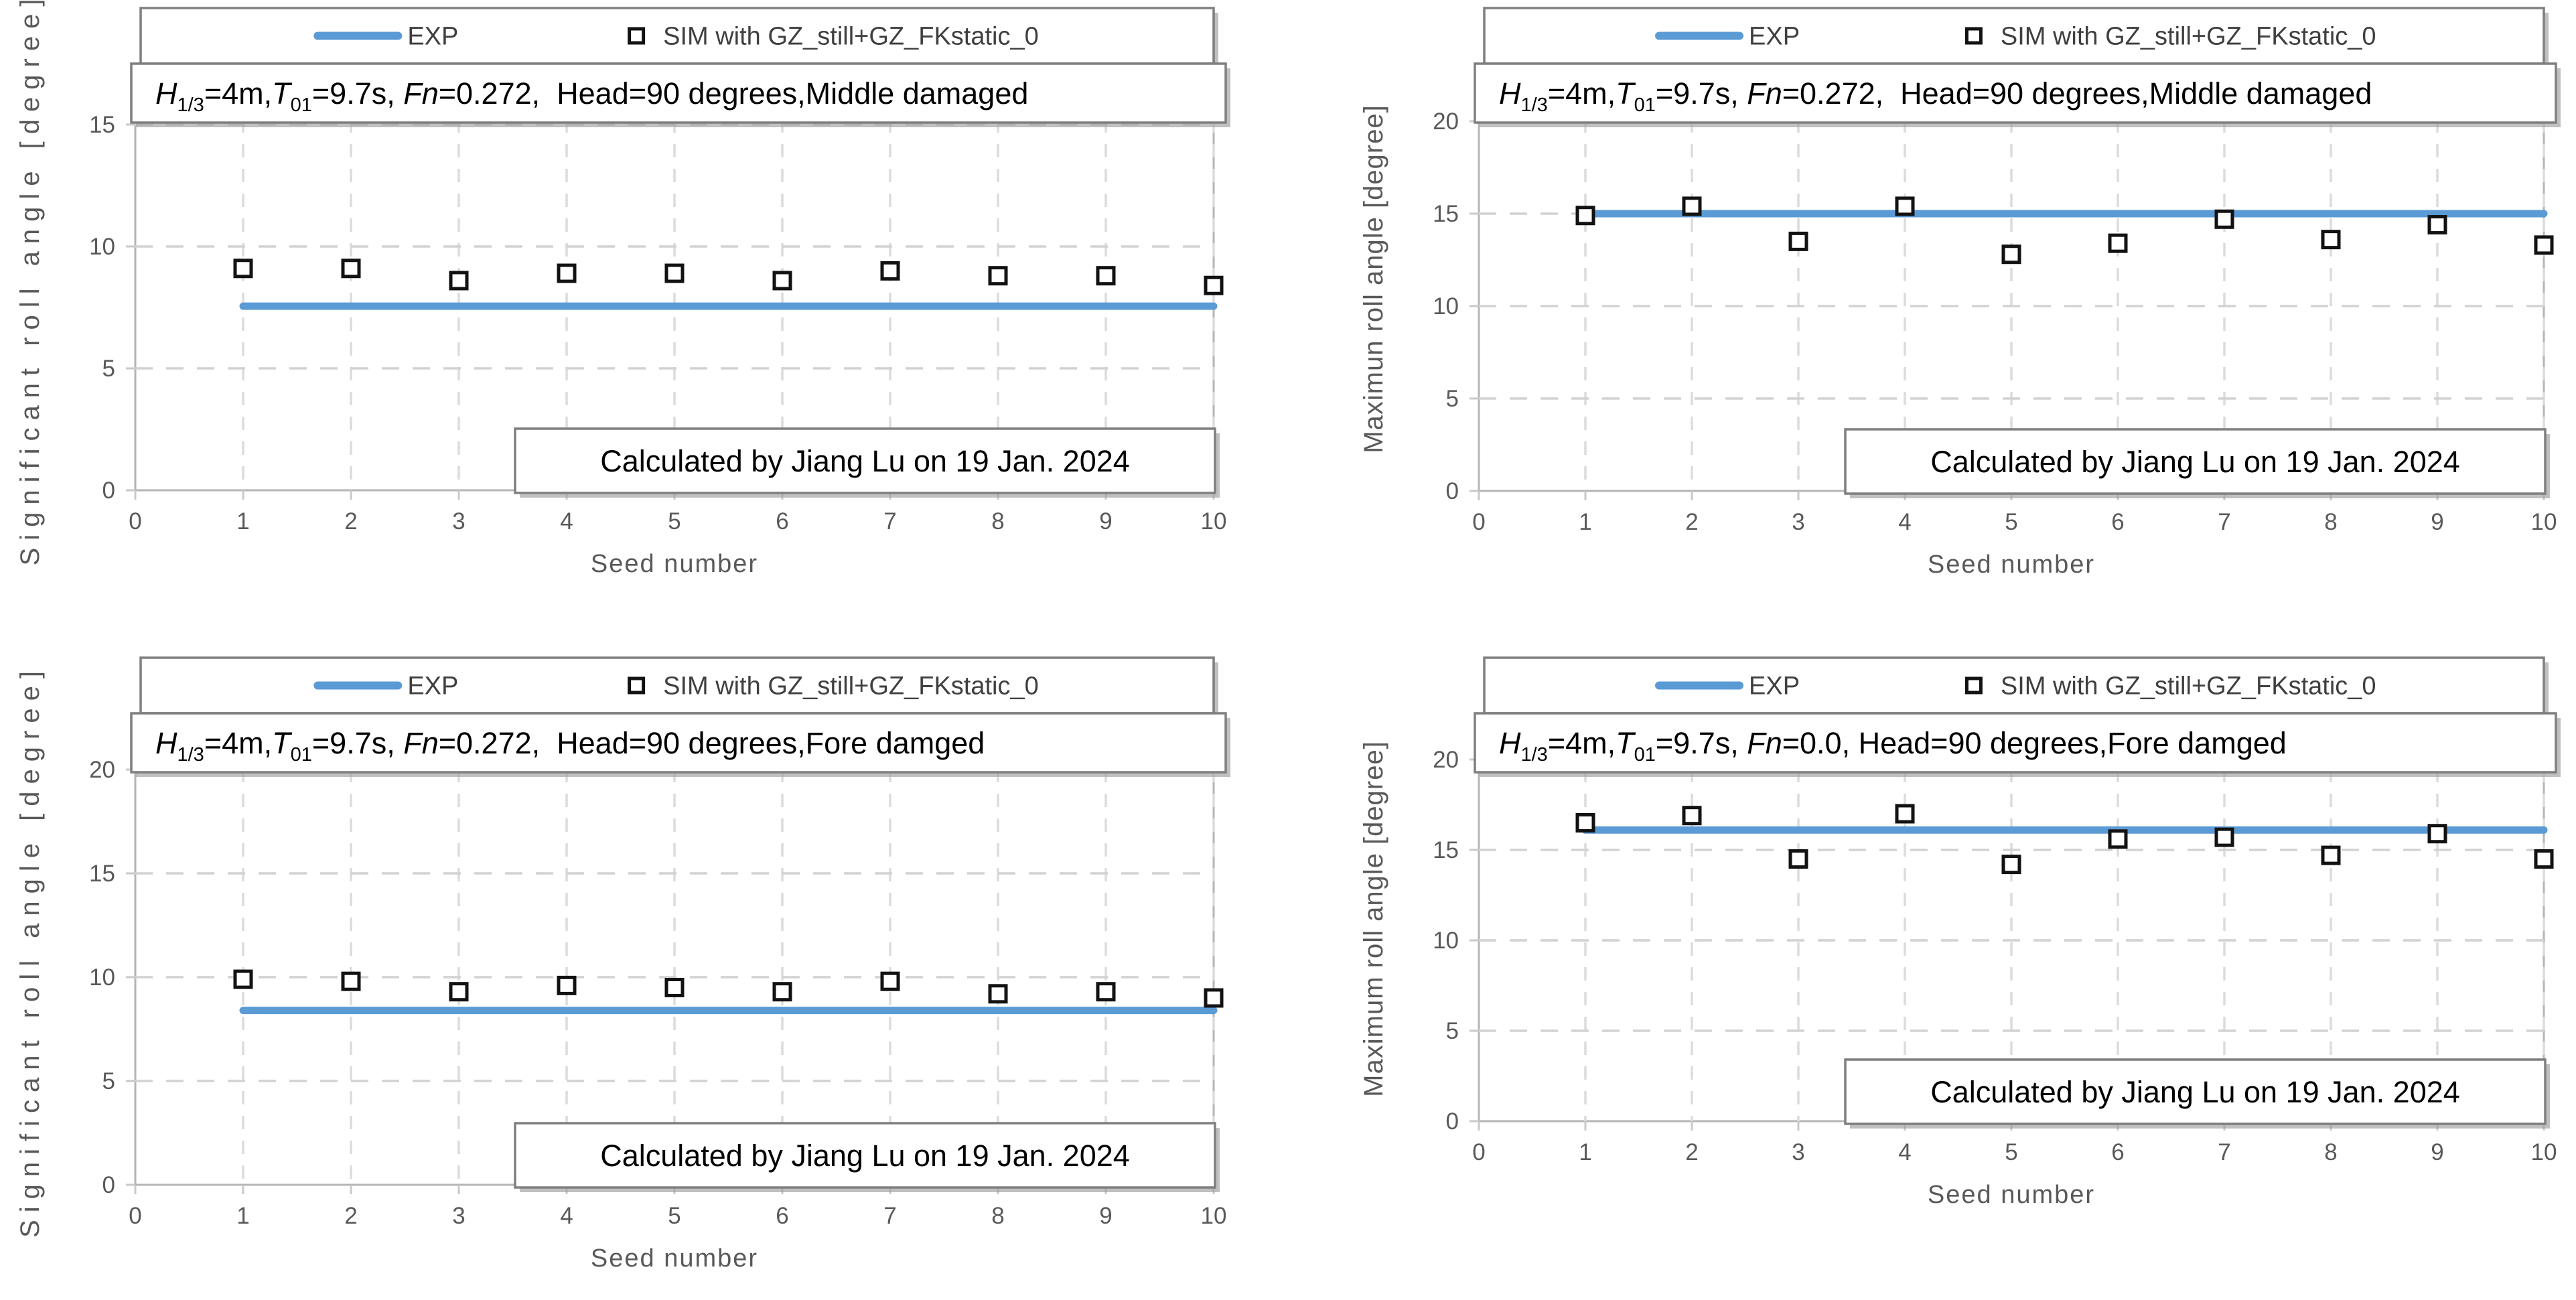 Image resolution: width=2576 pixels, height=1300 pixels. Describe the element at coordinates (432, 686) in the screenshot. I see `legend-exp-label: EXP` at that location.